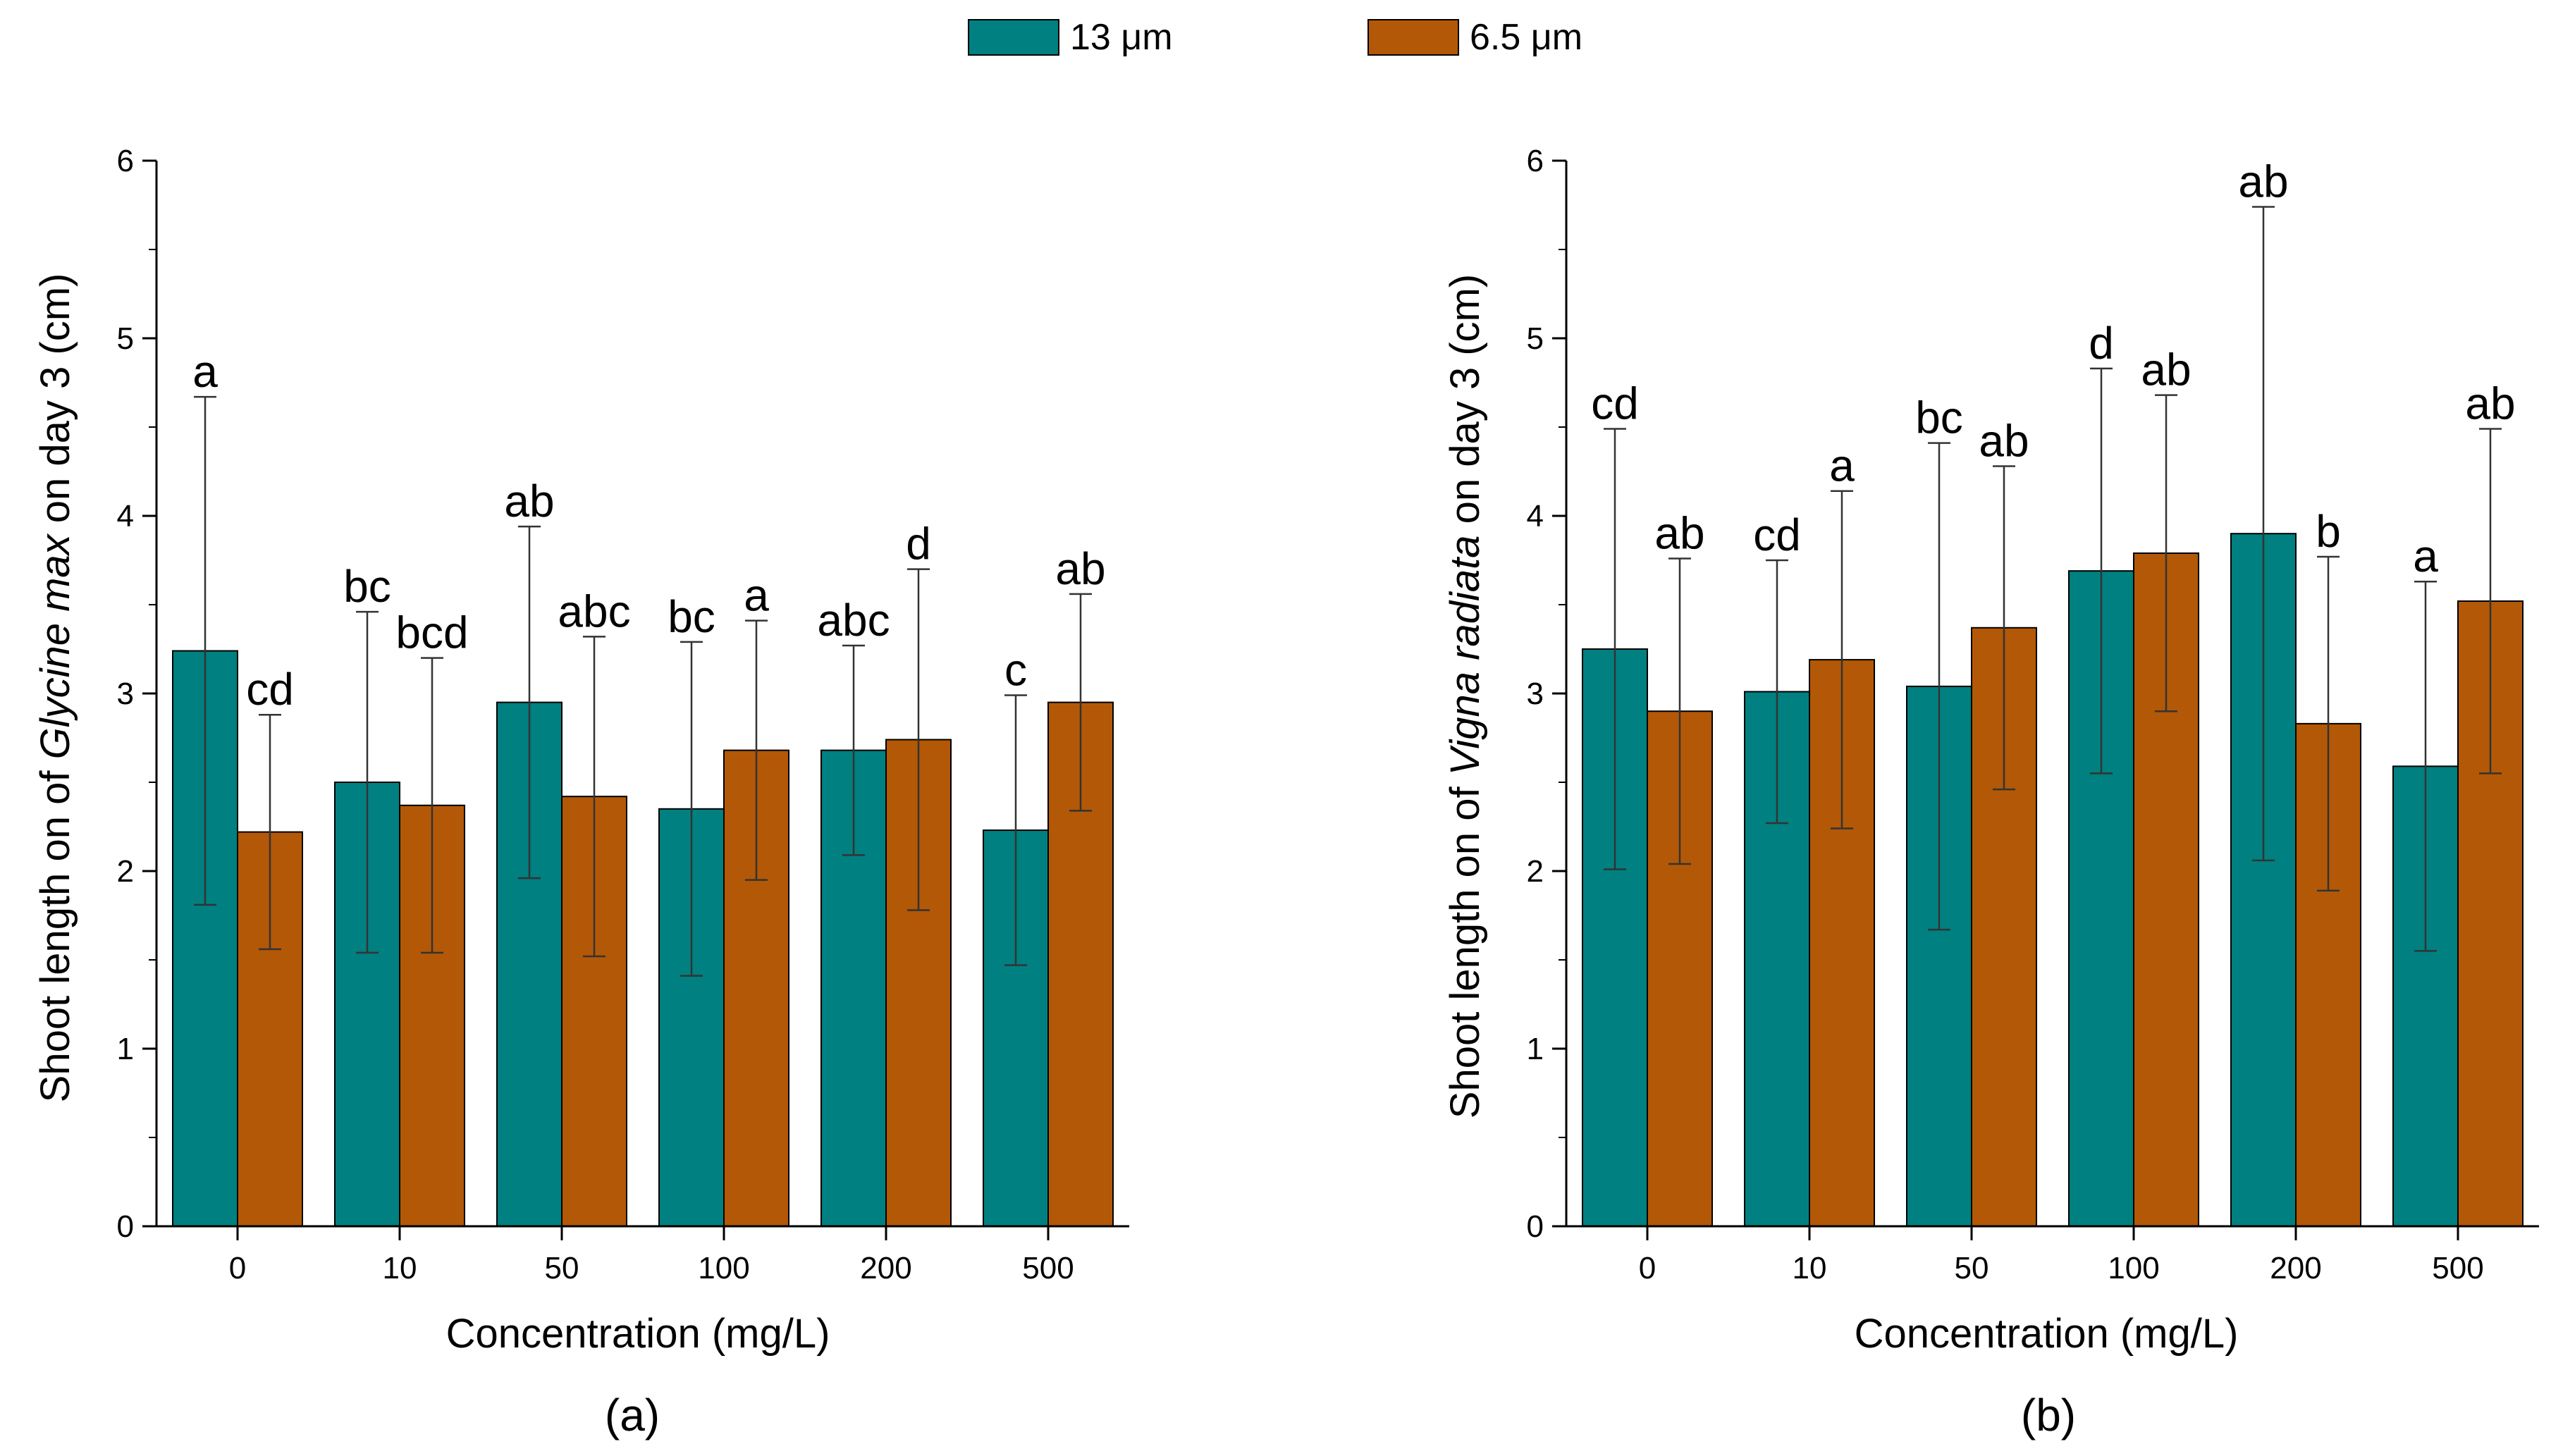 The height and width of the screenshot is (1456, 2551). What do you see at coordinates (1535, 1227) in the screenshot?
I see `y-tick-label-b-0: 0` at bounding box center [1535, 1227].